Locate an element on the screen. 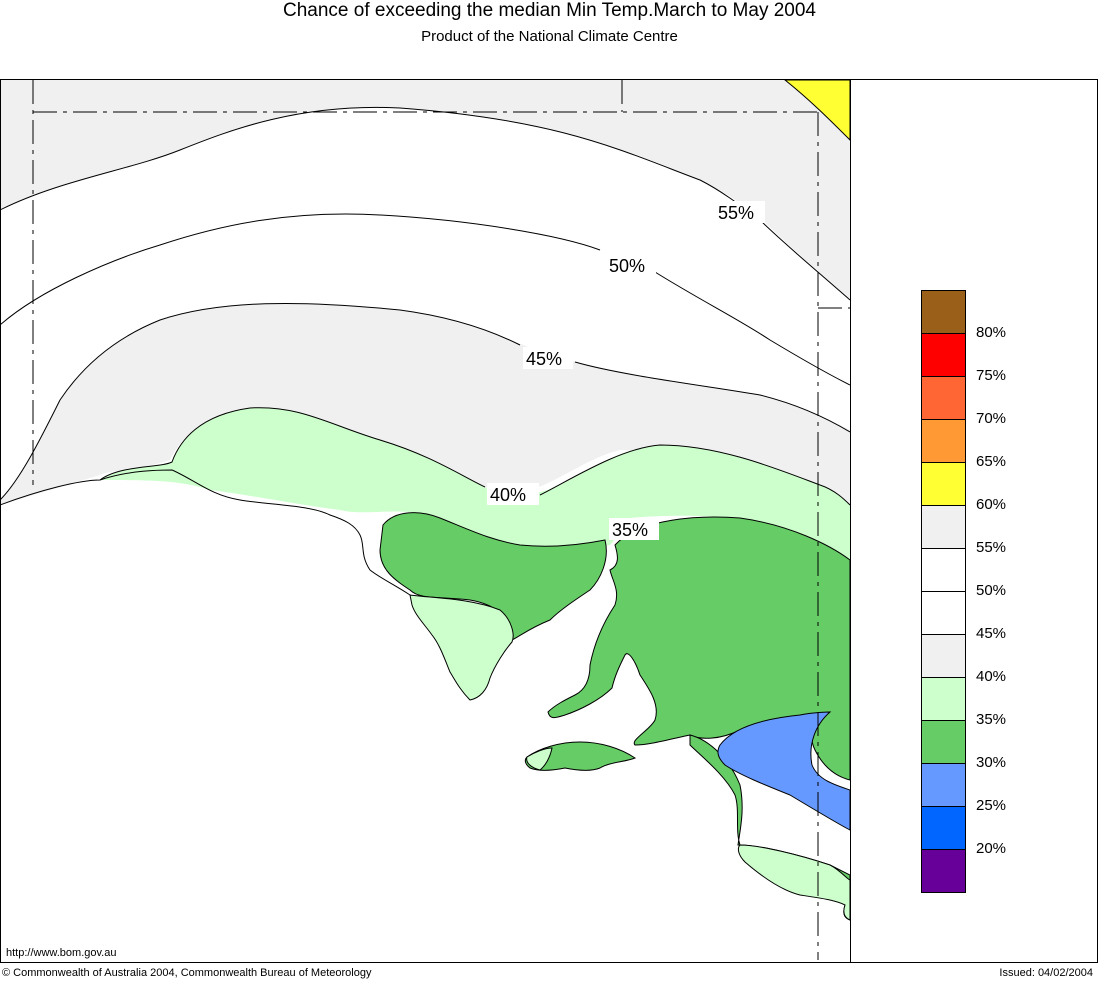 The height and width of the screenshot is (982, 1099). legend-colorbar is located at coordinates (943, 591).